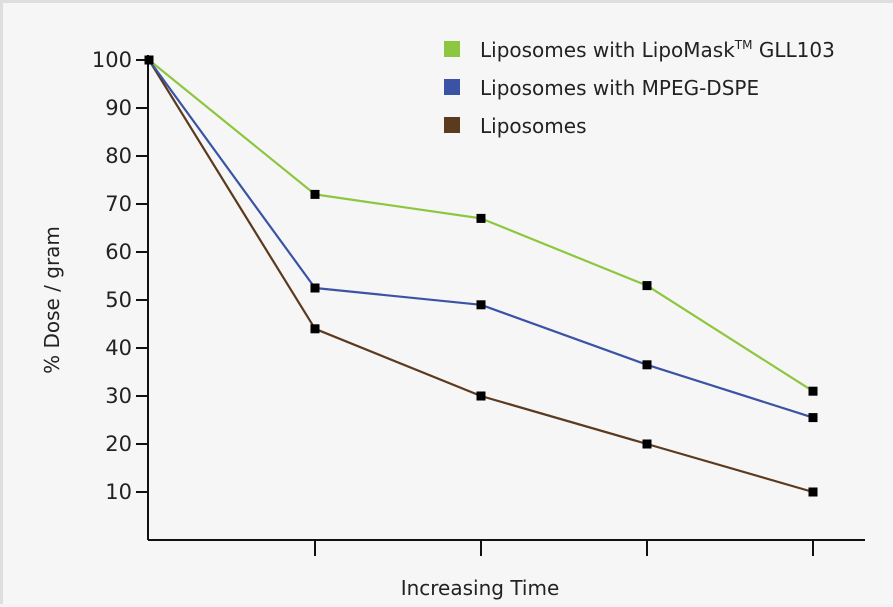  I want to click on y-tick-label: 90, so click(118, 108).